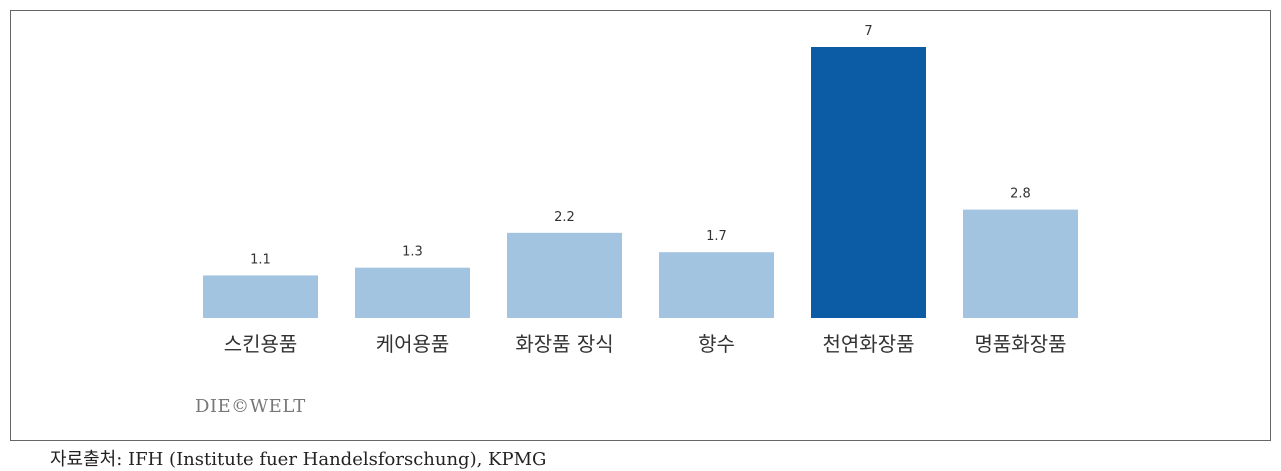  What do you see at coordinates (716, 236) in the screenshot?
I see `value-label: 1.7` at bounding box center [716, 236].